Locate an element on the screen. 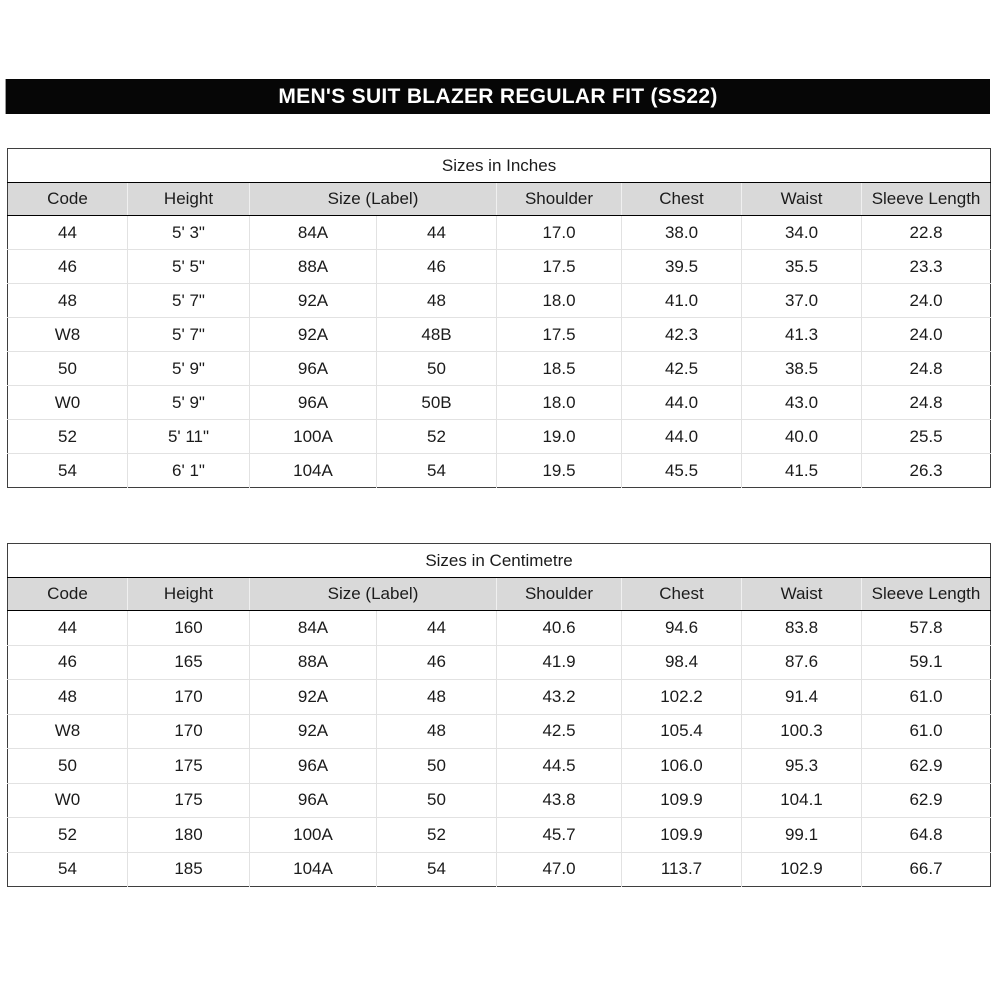 The width and height of the screenshot is (1000, 1000). col-header-code: Code is located at coordinates (67, 199).